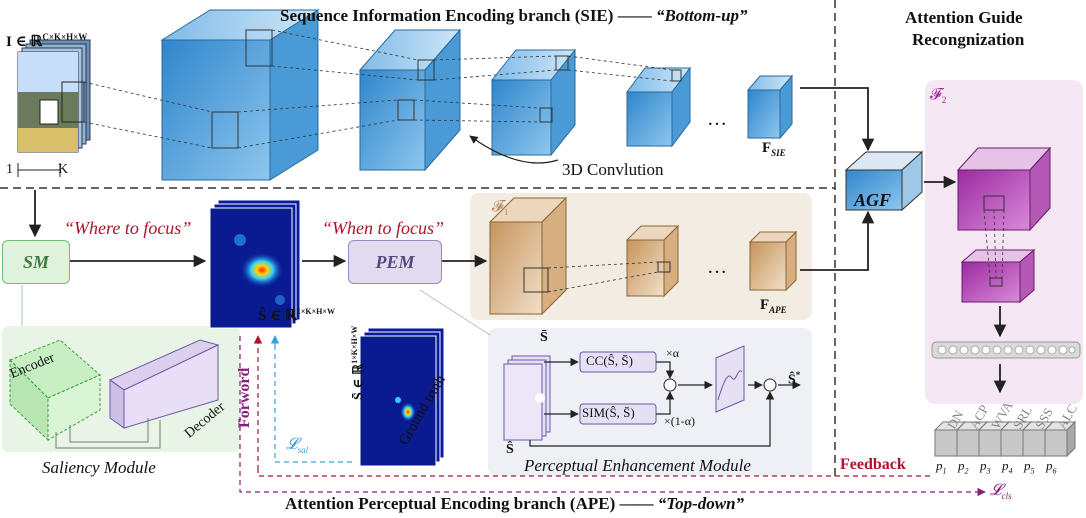  What do you see at coordinates (884, 181) in the screenshot?
I see `agf-cube` at bounding box center [884, 181].